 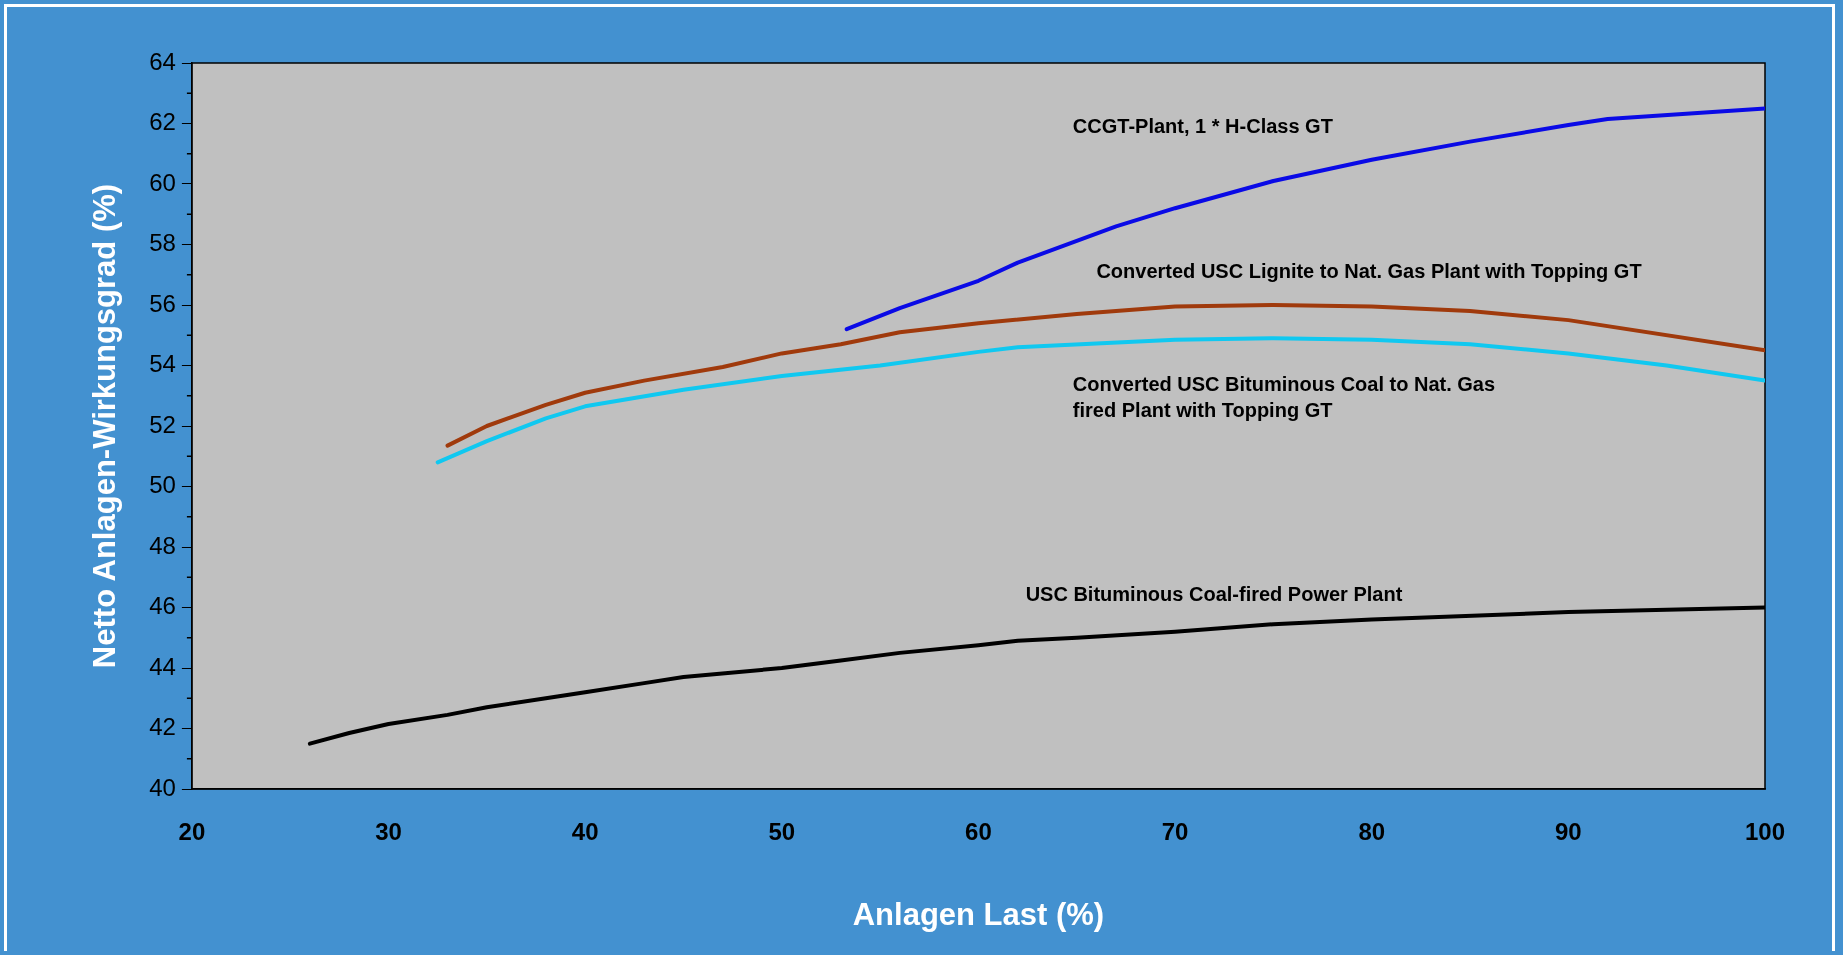 What do you see at coordinates (162, 787) in the screenshot?
I see `y-tick-label: 40` at bounding box center [162, 787].